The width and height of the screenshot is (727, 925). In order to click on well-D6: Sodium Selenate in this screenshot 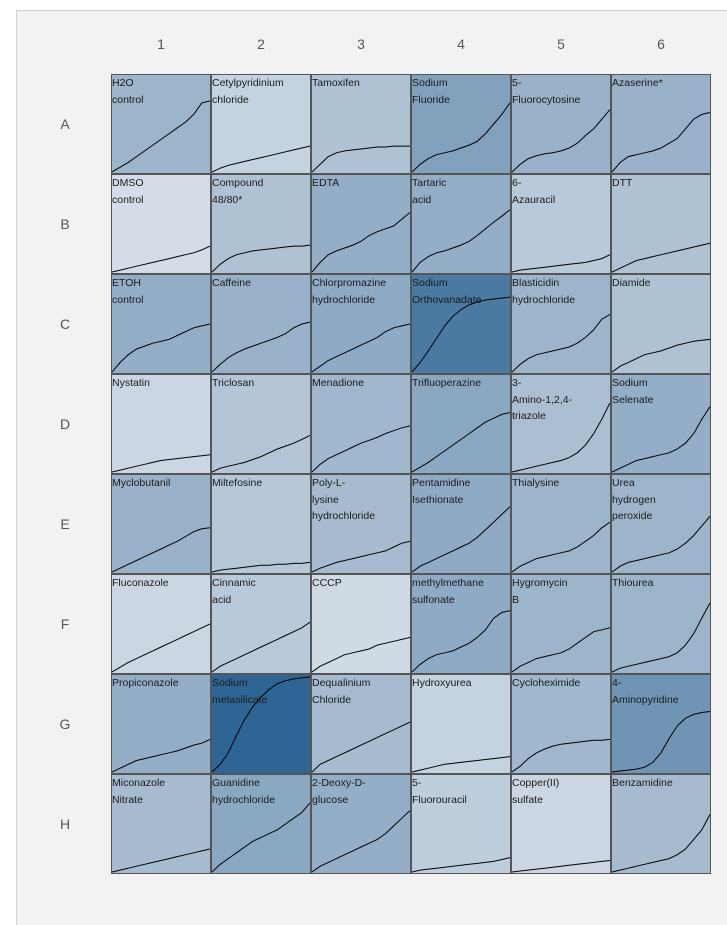, I will do `click(661, 424)`.